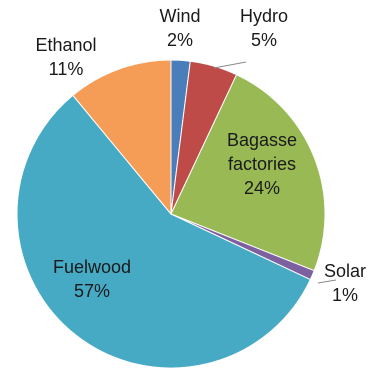 Image resolution: width=389 pixels, height=373 pixels. What do you see at coordinates (65, 45) in the screenshot?
I see `slice-category-label: Ethanol` at bounding box center [65, 45].